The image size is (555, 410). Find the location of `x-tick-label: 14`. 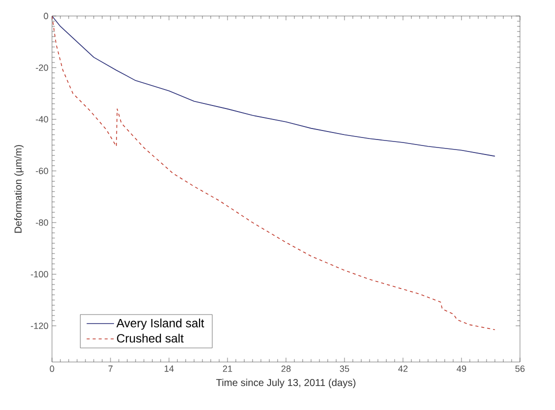

x-tick-label: 14 is located at coordinates (169, 369).